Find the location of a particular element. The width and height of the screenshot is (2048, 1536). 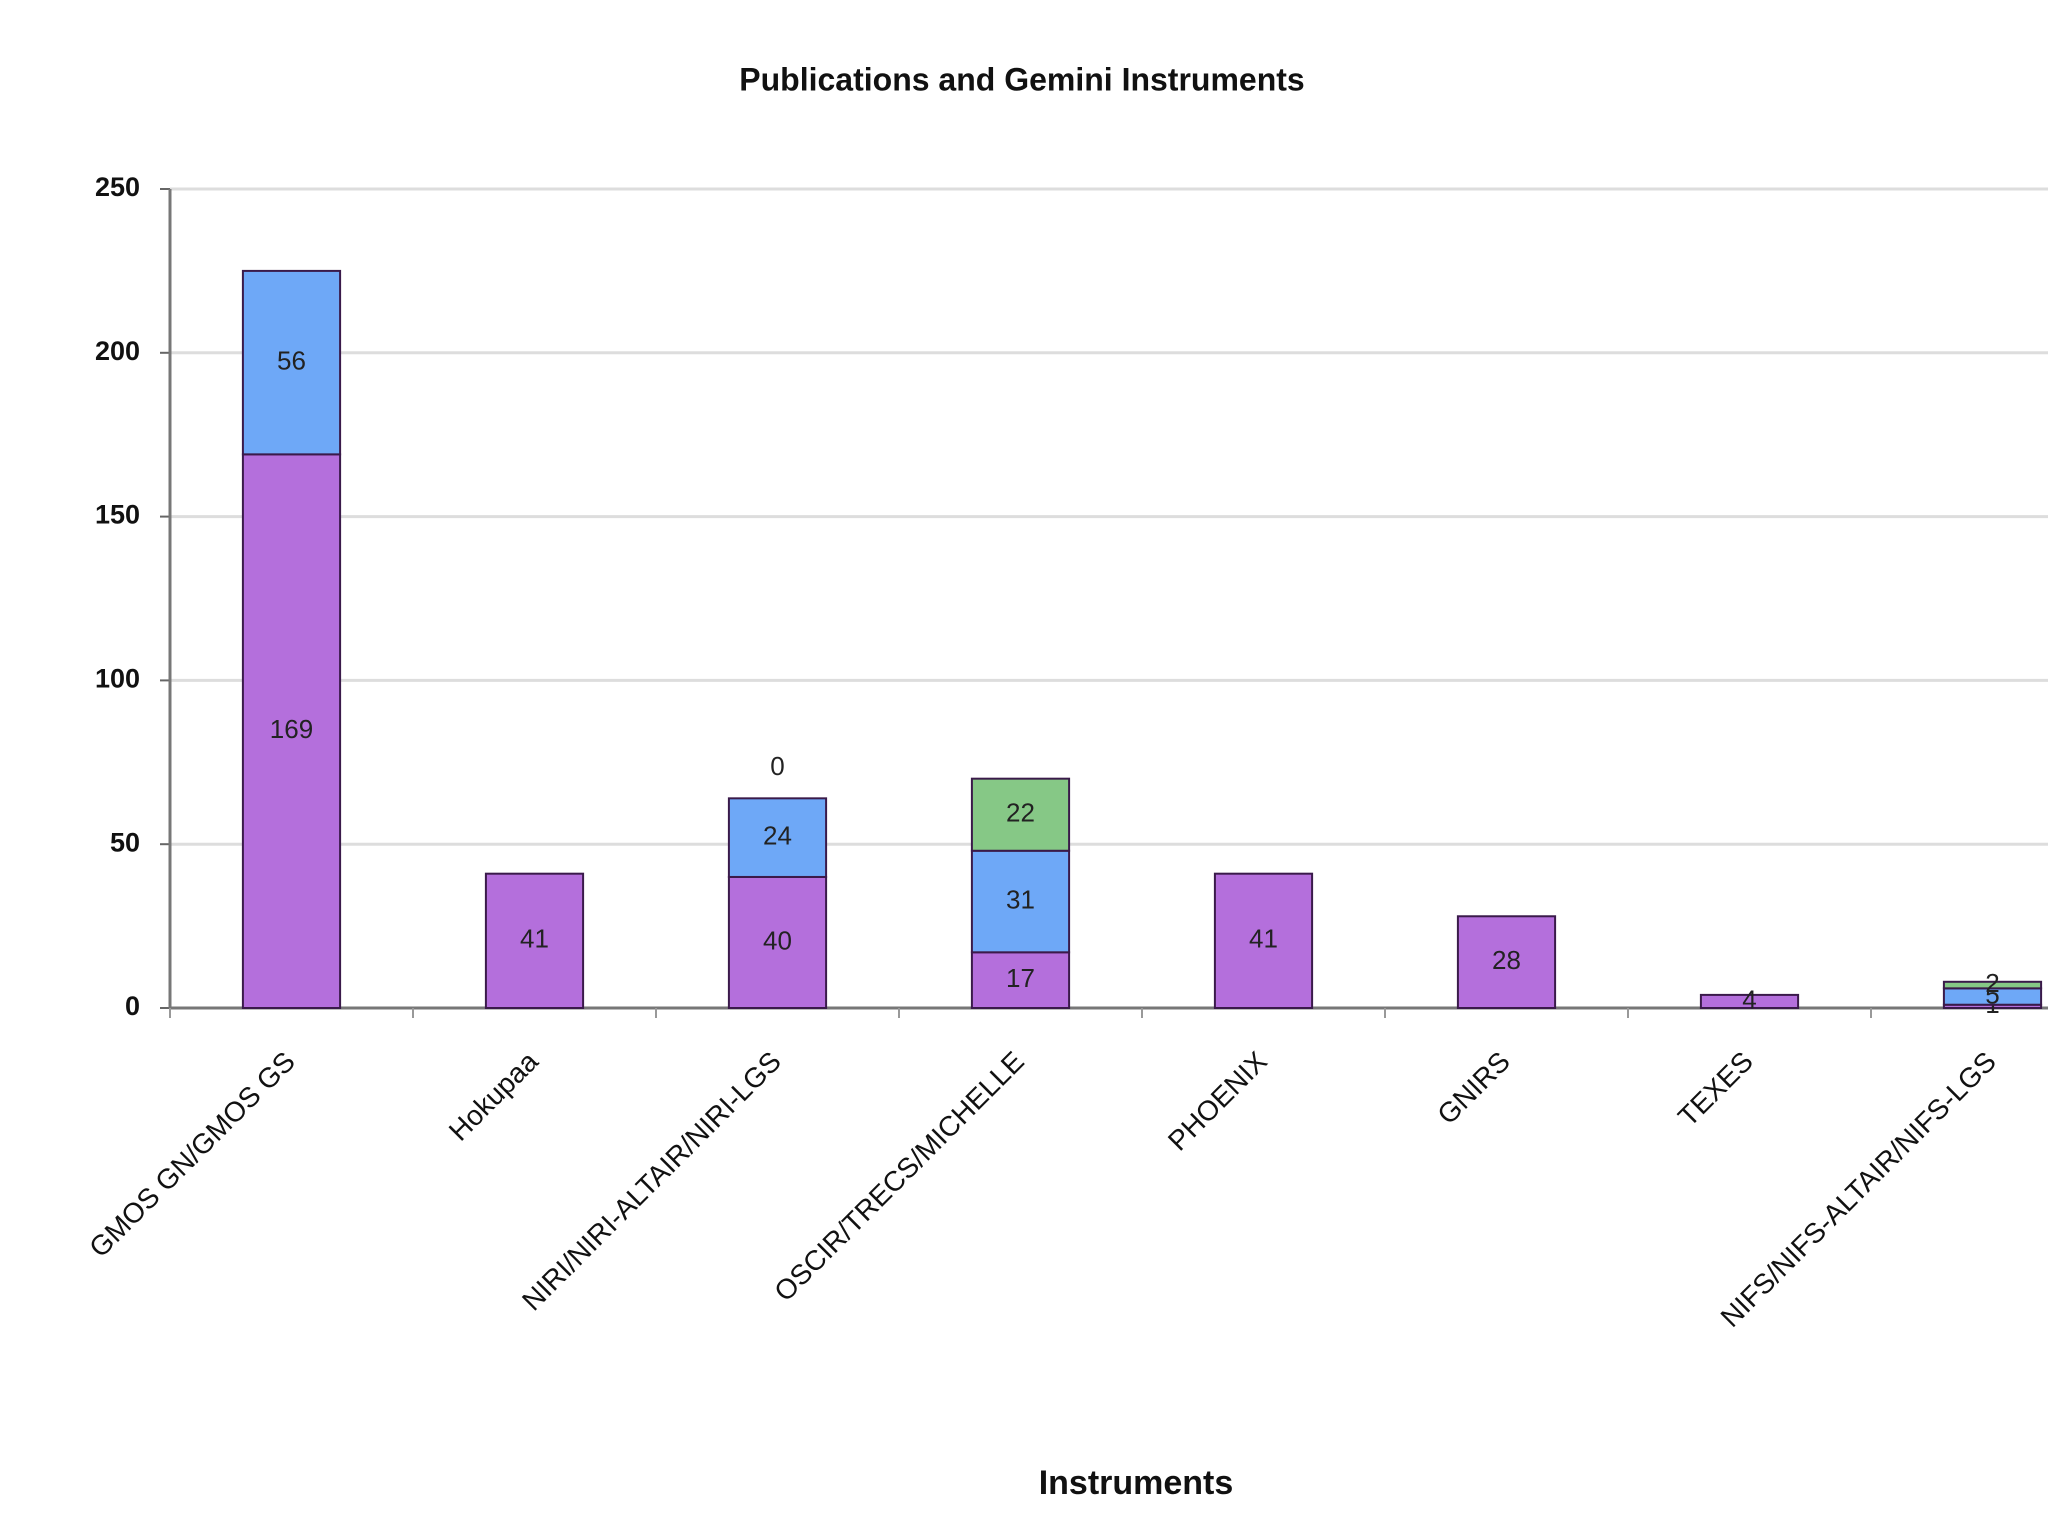

x-tick-label: NIFS/NIFS-ALTAIR/NIFS-LGS is located at coordinates (1858, 1189).